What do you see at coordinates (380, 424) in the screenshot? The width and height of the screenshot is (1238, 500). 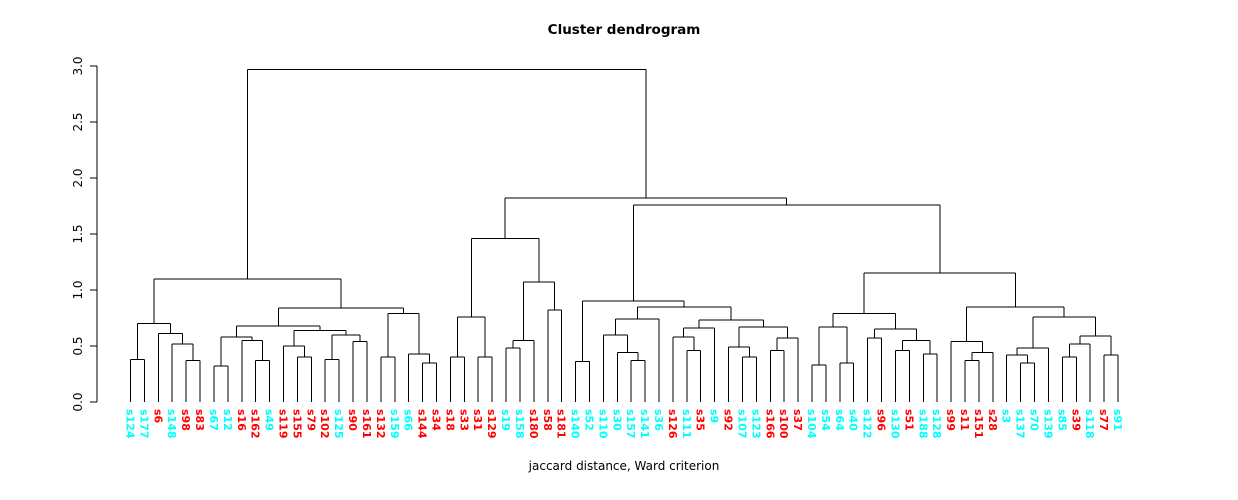 I see `leaf-label: s132` at bounding box center [380, 424].